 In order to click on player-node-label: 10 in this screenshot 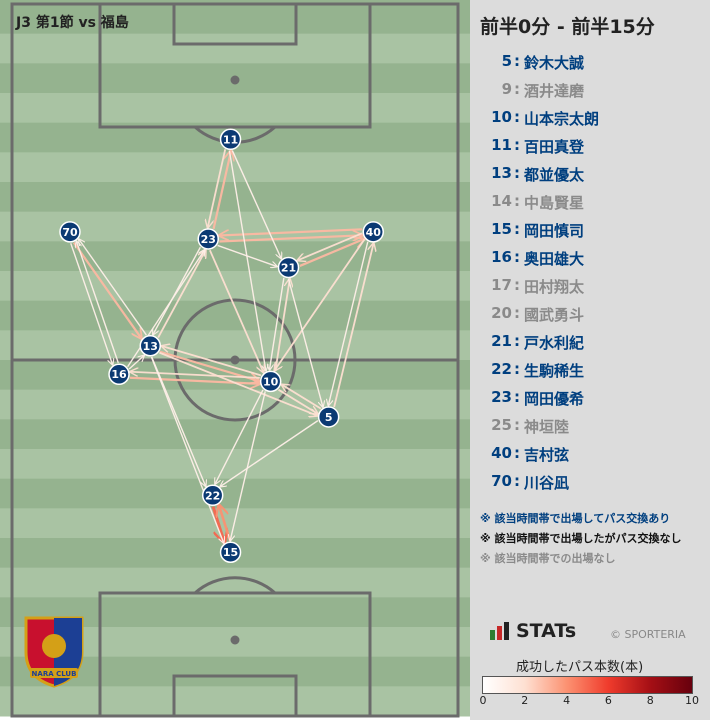, I will do `click(271, 381)`.